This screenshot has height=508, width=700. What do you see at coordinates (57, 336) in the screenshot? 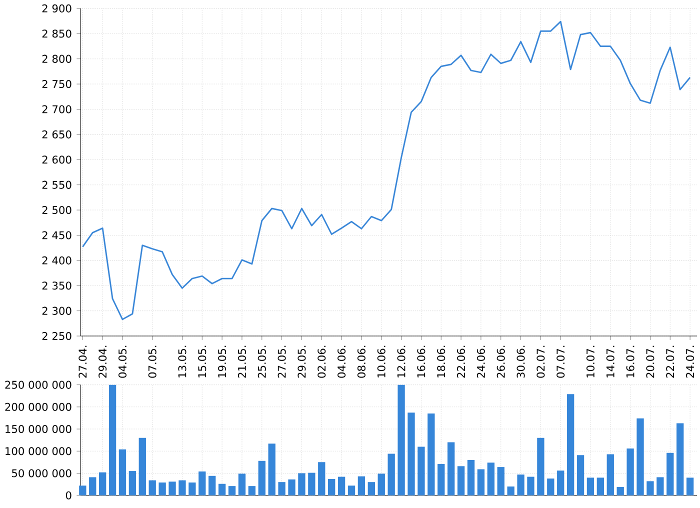
I see `y-tick-label: 2 250` at bounding box center [57, 336].